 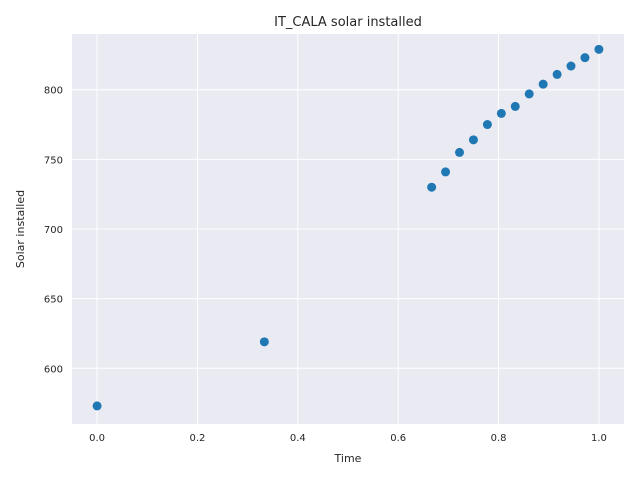 What do you see at coordinates (97, 438) in the screenshot?
I see `x-tick-label: 0.0` at bounding box center [97, 438].